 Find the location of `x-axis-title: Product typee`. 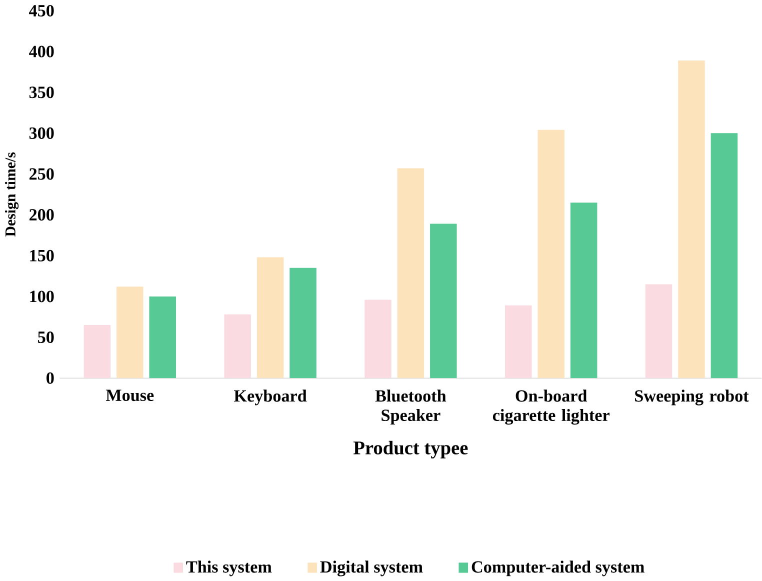

x-axis-title: Product typee is located at coordinates (410, 449).